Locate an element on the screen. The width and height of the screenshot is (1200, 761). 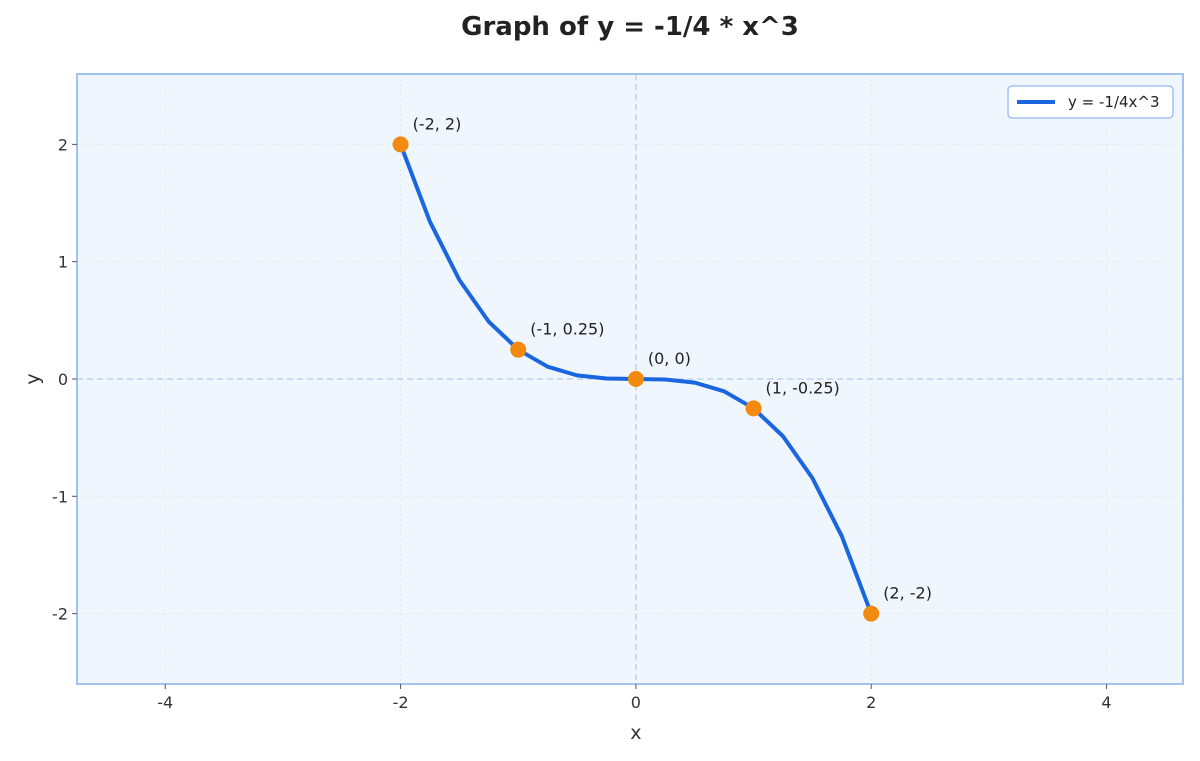
x-tick-label: -2 is located at coordinates (401, 702).